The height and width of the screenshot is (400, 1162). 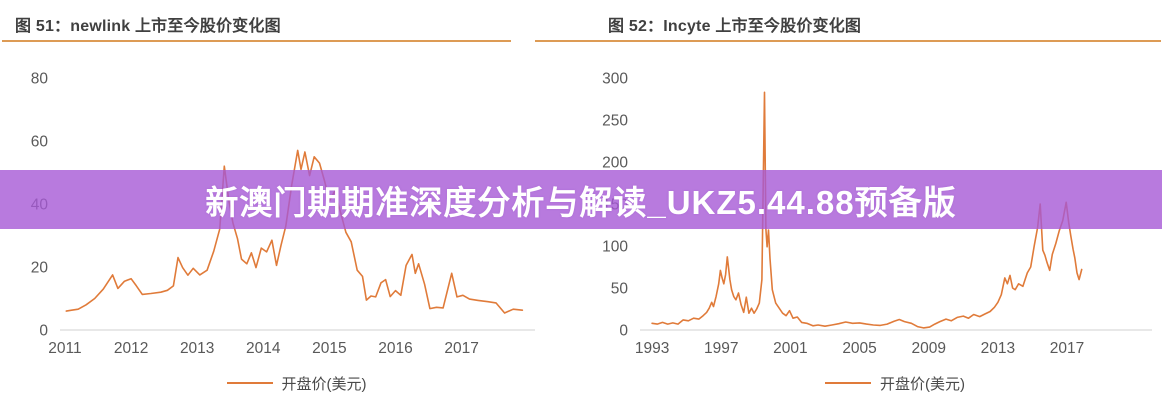 I want to click on y-tick-label: 250, so click(x=615, y=121).